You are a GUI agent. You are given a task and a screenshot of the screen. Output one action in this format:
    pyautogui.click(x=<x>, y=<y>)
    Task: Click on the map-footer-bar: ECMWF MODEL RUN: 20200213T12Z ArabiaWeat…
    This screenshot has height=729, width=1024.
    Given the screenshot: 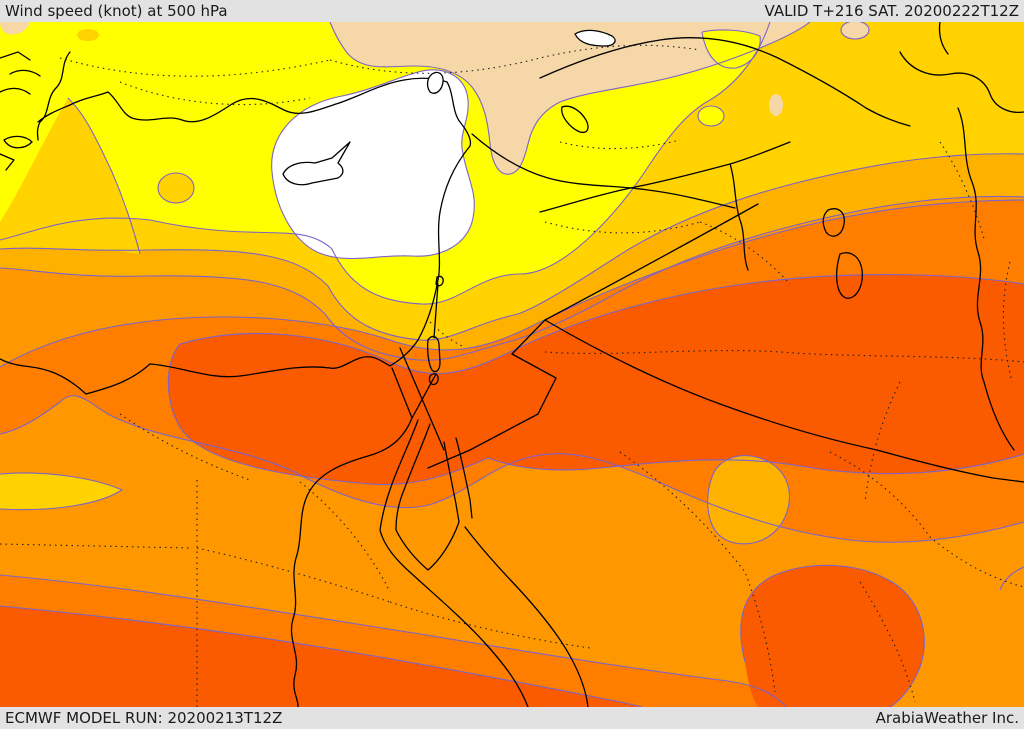 What is the action you would take?
    pyautogui.click(x=512, y=718)
    